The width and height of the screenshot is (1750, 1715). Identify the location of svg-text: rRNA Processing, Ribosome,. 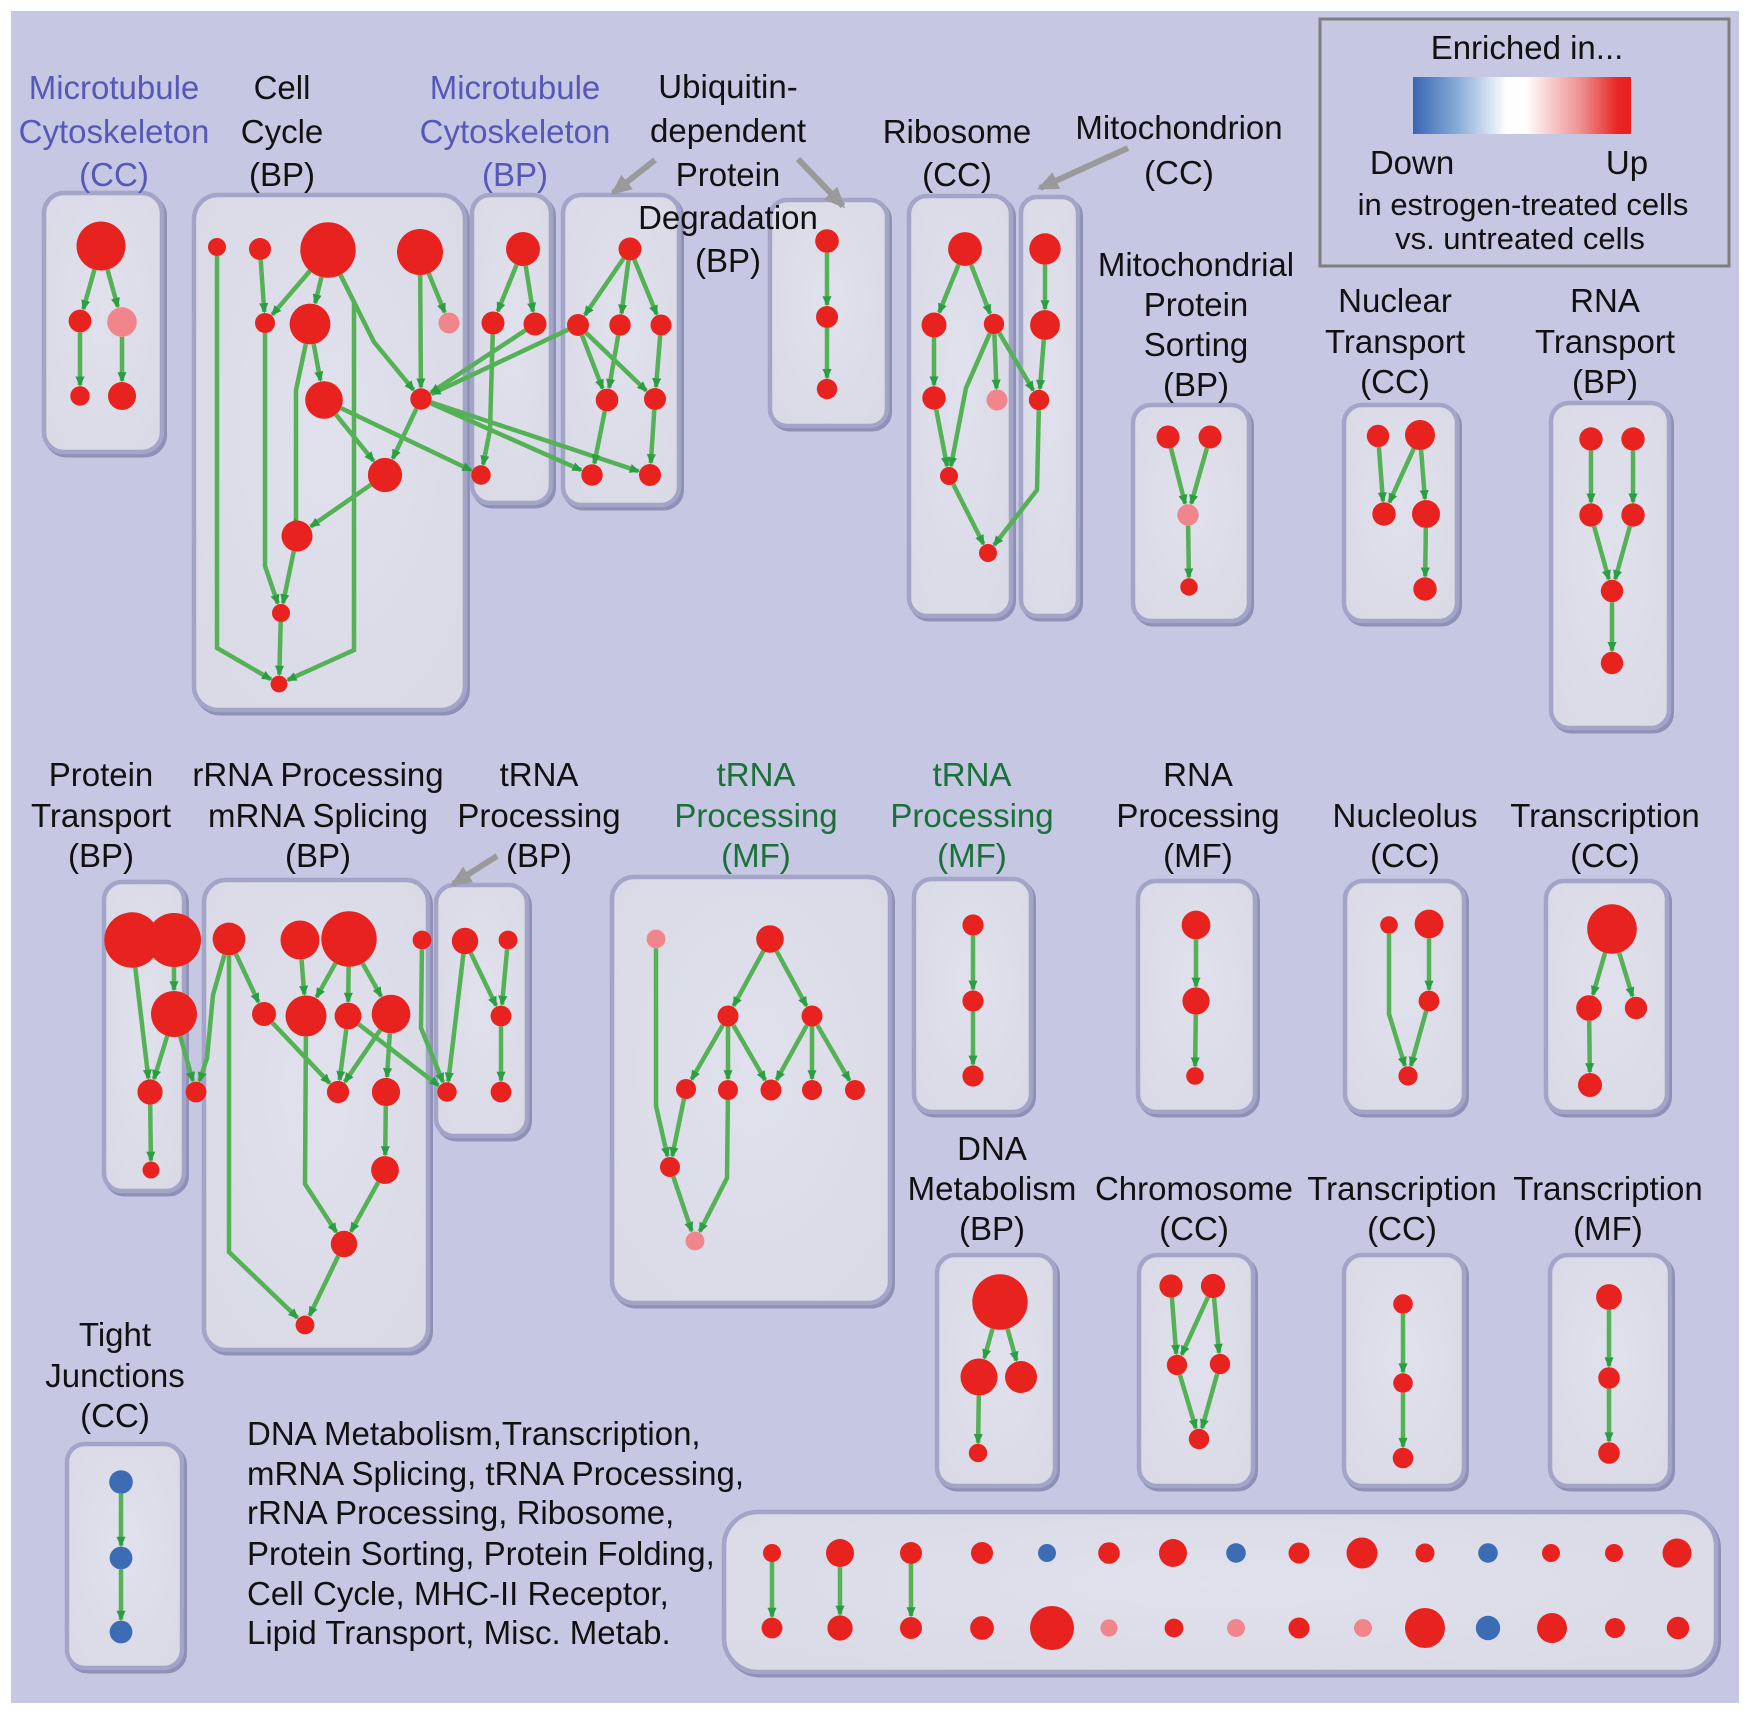
(460, 1512).